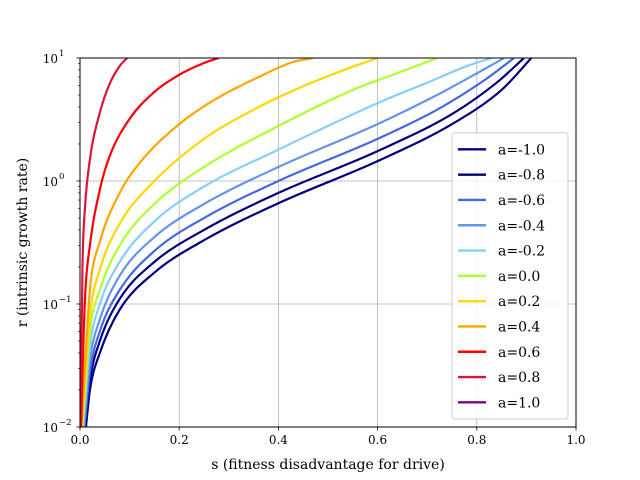 The height and width of the screenshot is (480, 640). What do you see at coordinates (521, 201) in the screenshot?
I see `legend-label: a=-0.6` at bounding box center [521, 201].